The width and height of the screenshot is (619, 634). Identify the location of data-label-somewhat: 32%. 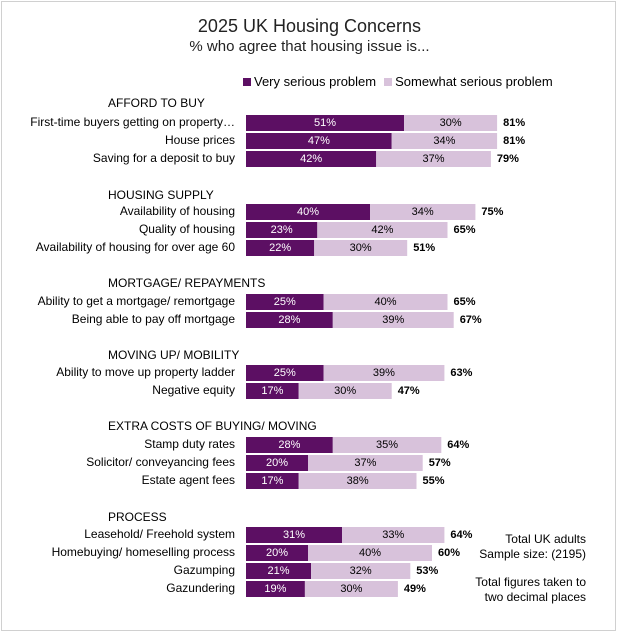
(361, 571).